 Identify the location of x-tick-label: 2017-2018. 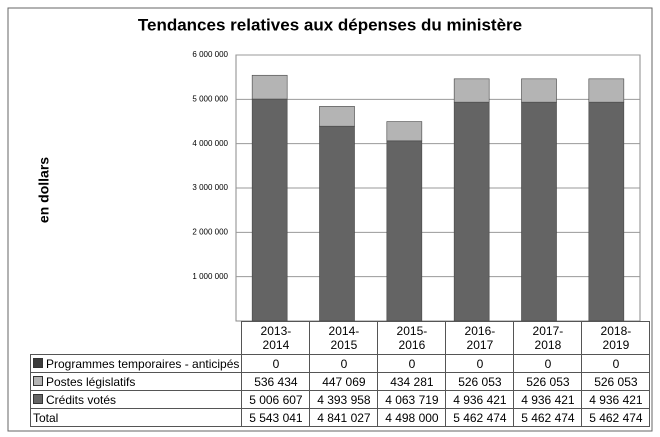
(548, 338).